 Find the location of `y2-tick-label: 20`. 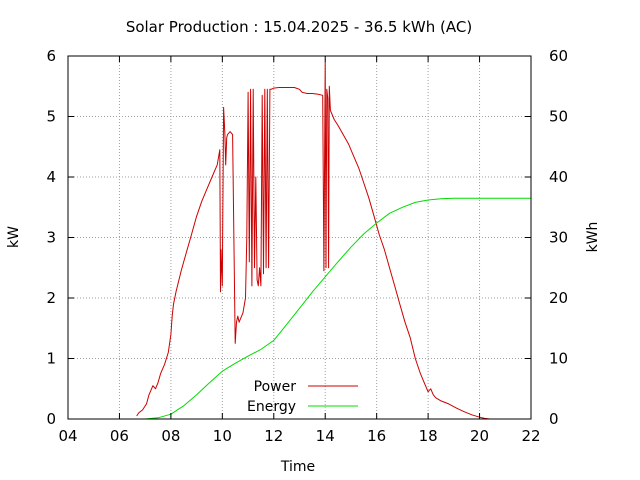

y2-tick-label: 20 is located at coordinates (558, 298).